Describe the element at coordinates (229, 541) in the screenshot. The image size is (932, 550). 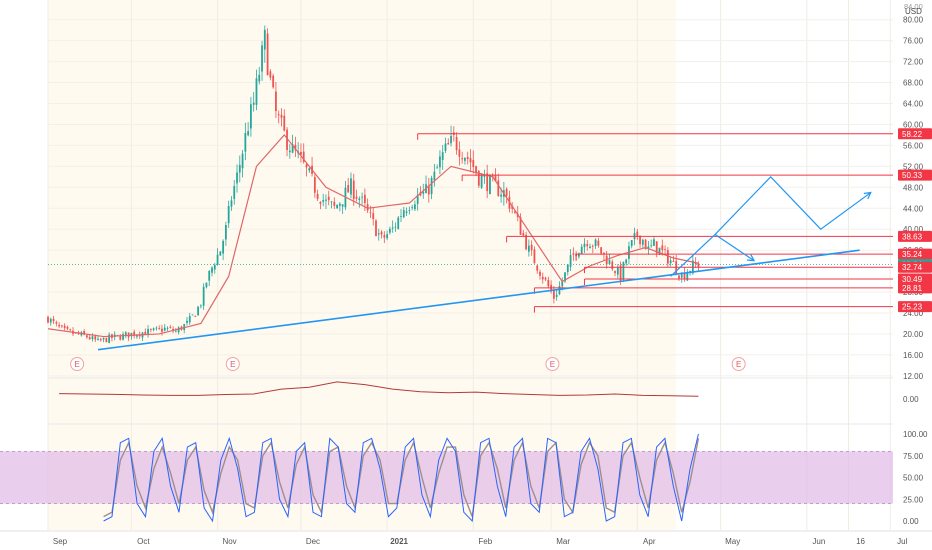
I see `time-tick-label: Nov` at that location.